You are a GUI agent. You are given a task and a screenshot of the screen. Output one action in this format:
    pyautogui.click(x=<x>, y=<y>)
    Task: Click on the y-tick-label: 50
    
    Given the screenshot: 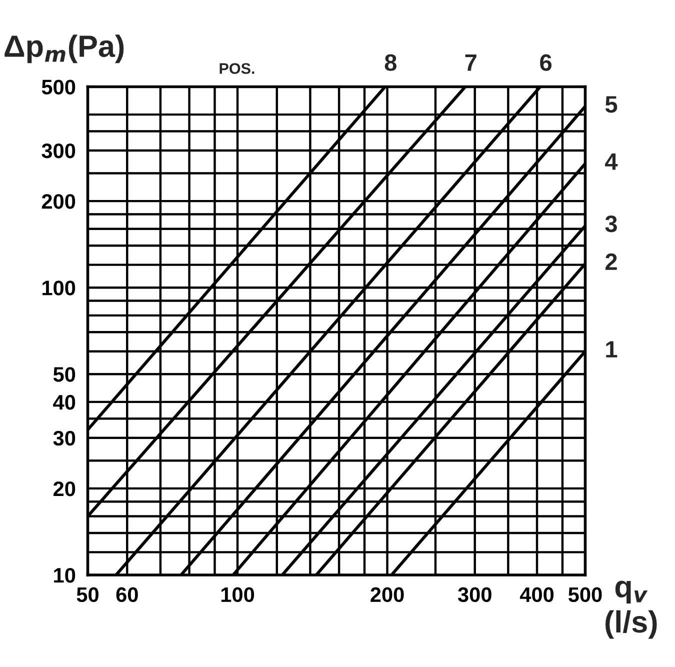 What is the action you would take?
    pyautogui.click(x=64, y=374)
    